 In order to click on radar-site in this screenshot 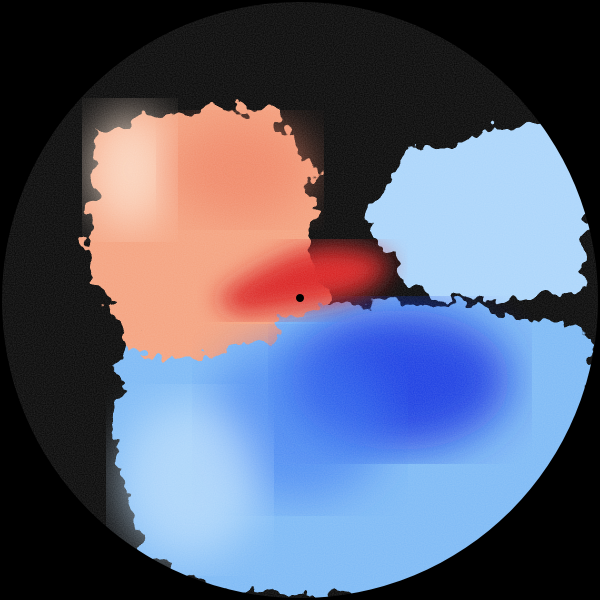, I will do `click(300, 298)`.